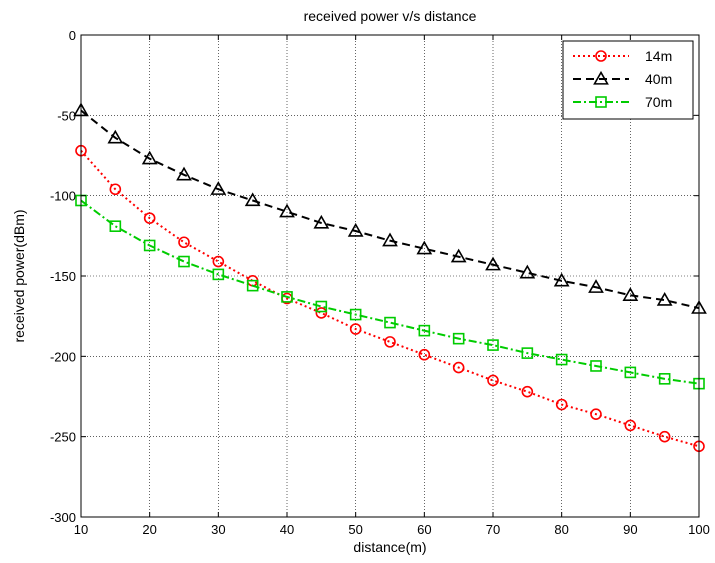  Describe the element at coordinates (601, 56) in the screenshot. I see `legend-marker-14m` at that location.